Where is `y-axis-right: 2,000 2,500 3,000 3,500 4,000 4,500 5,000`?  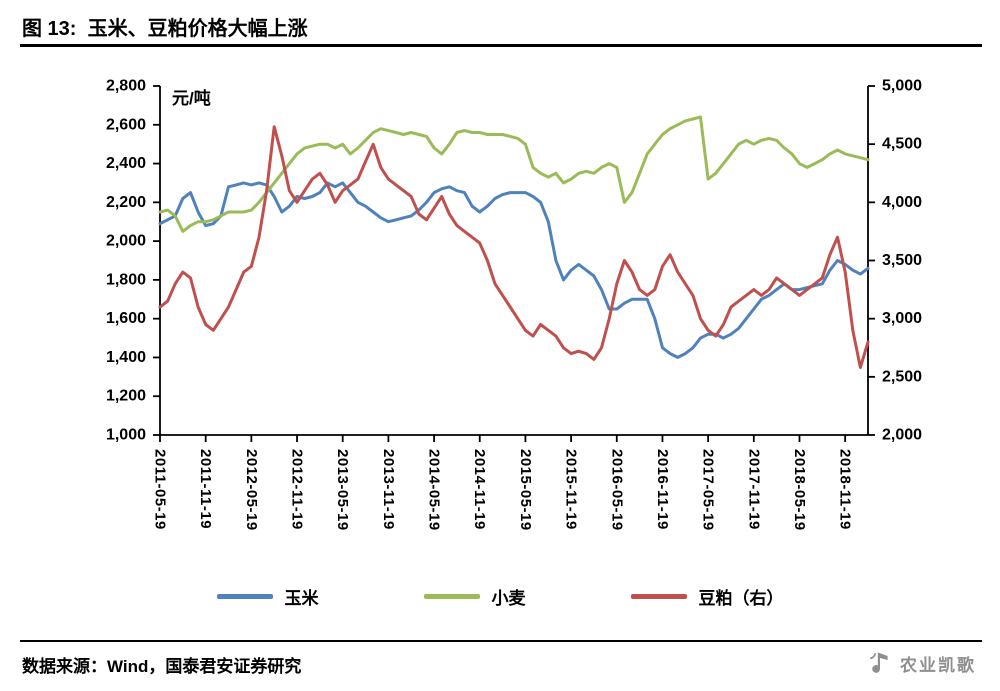 y-axis-right: 2,000 2,500 3,000 3,500 4,000 4,500 5,000 is located at coordinates (895, 261).